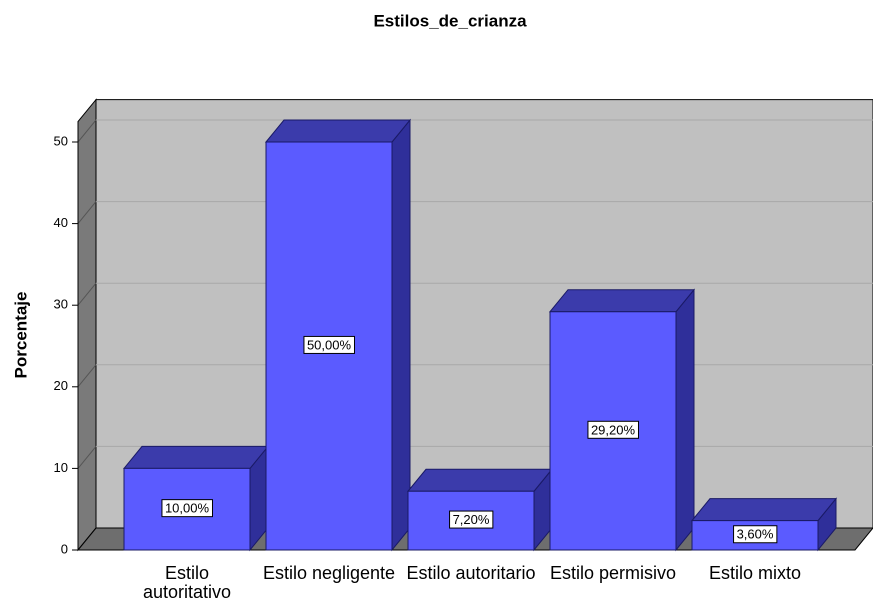 The image size is (873, 604). I want to click on y-tick-label: 30, so click(61, 304).